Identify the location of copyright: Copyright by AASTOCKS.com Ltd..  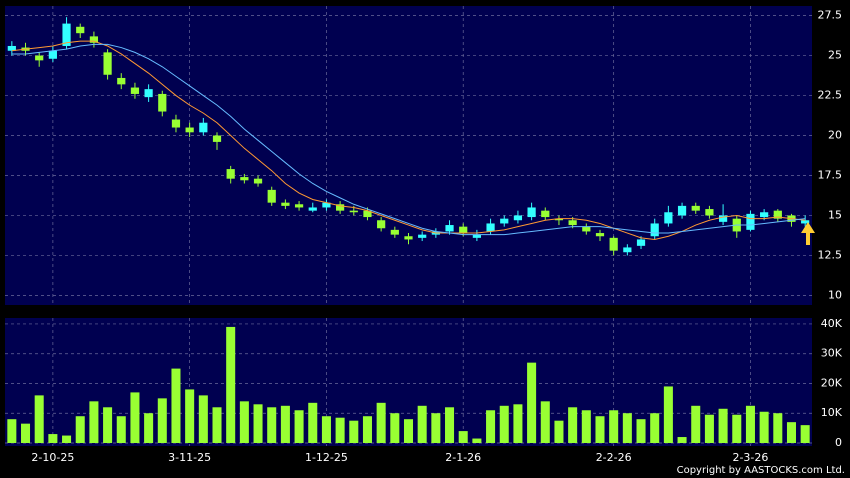
(761, 470).